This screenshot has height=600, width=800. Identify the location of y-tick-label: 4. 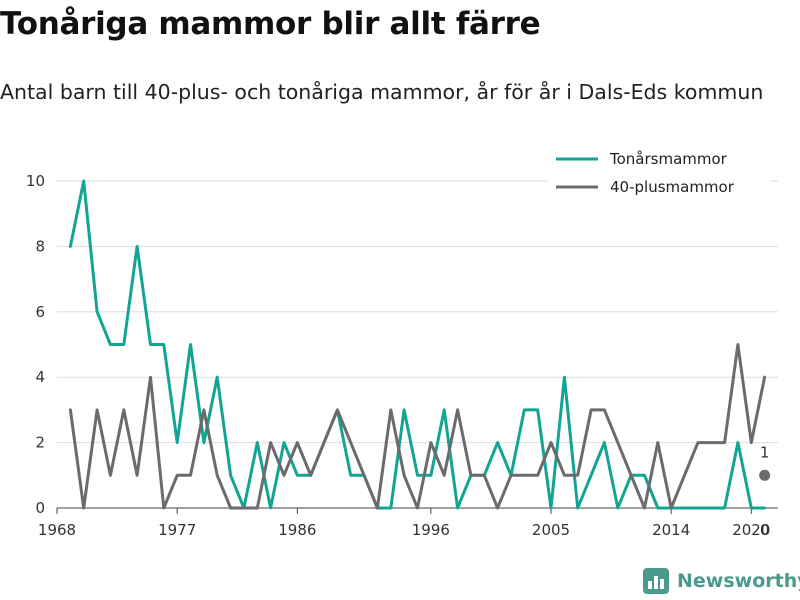
(40, 377).